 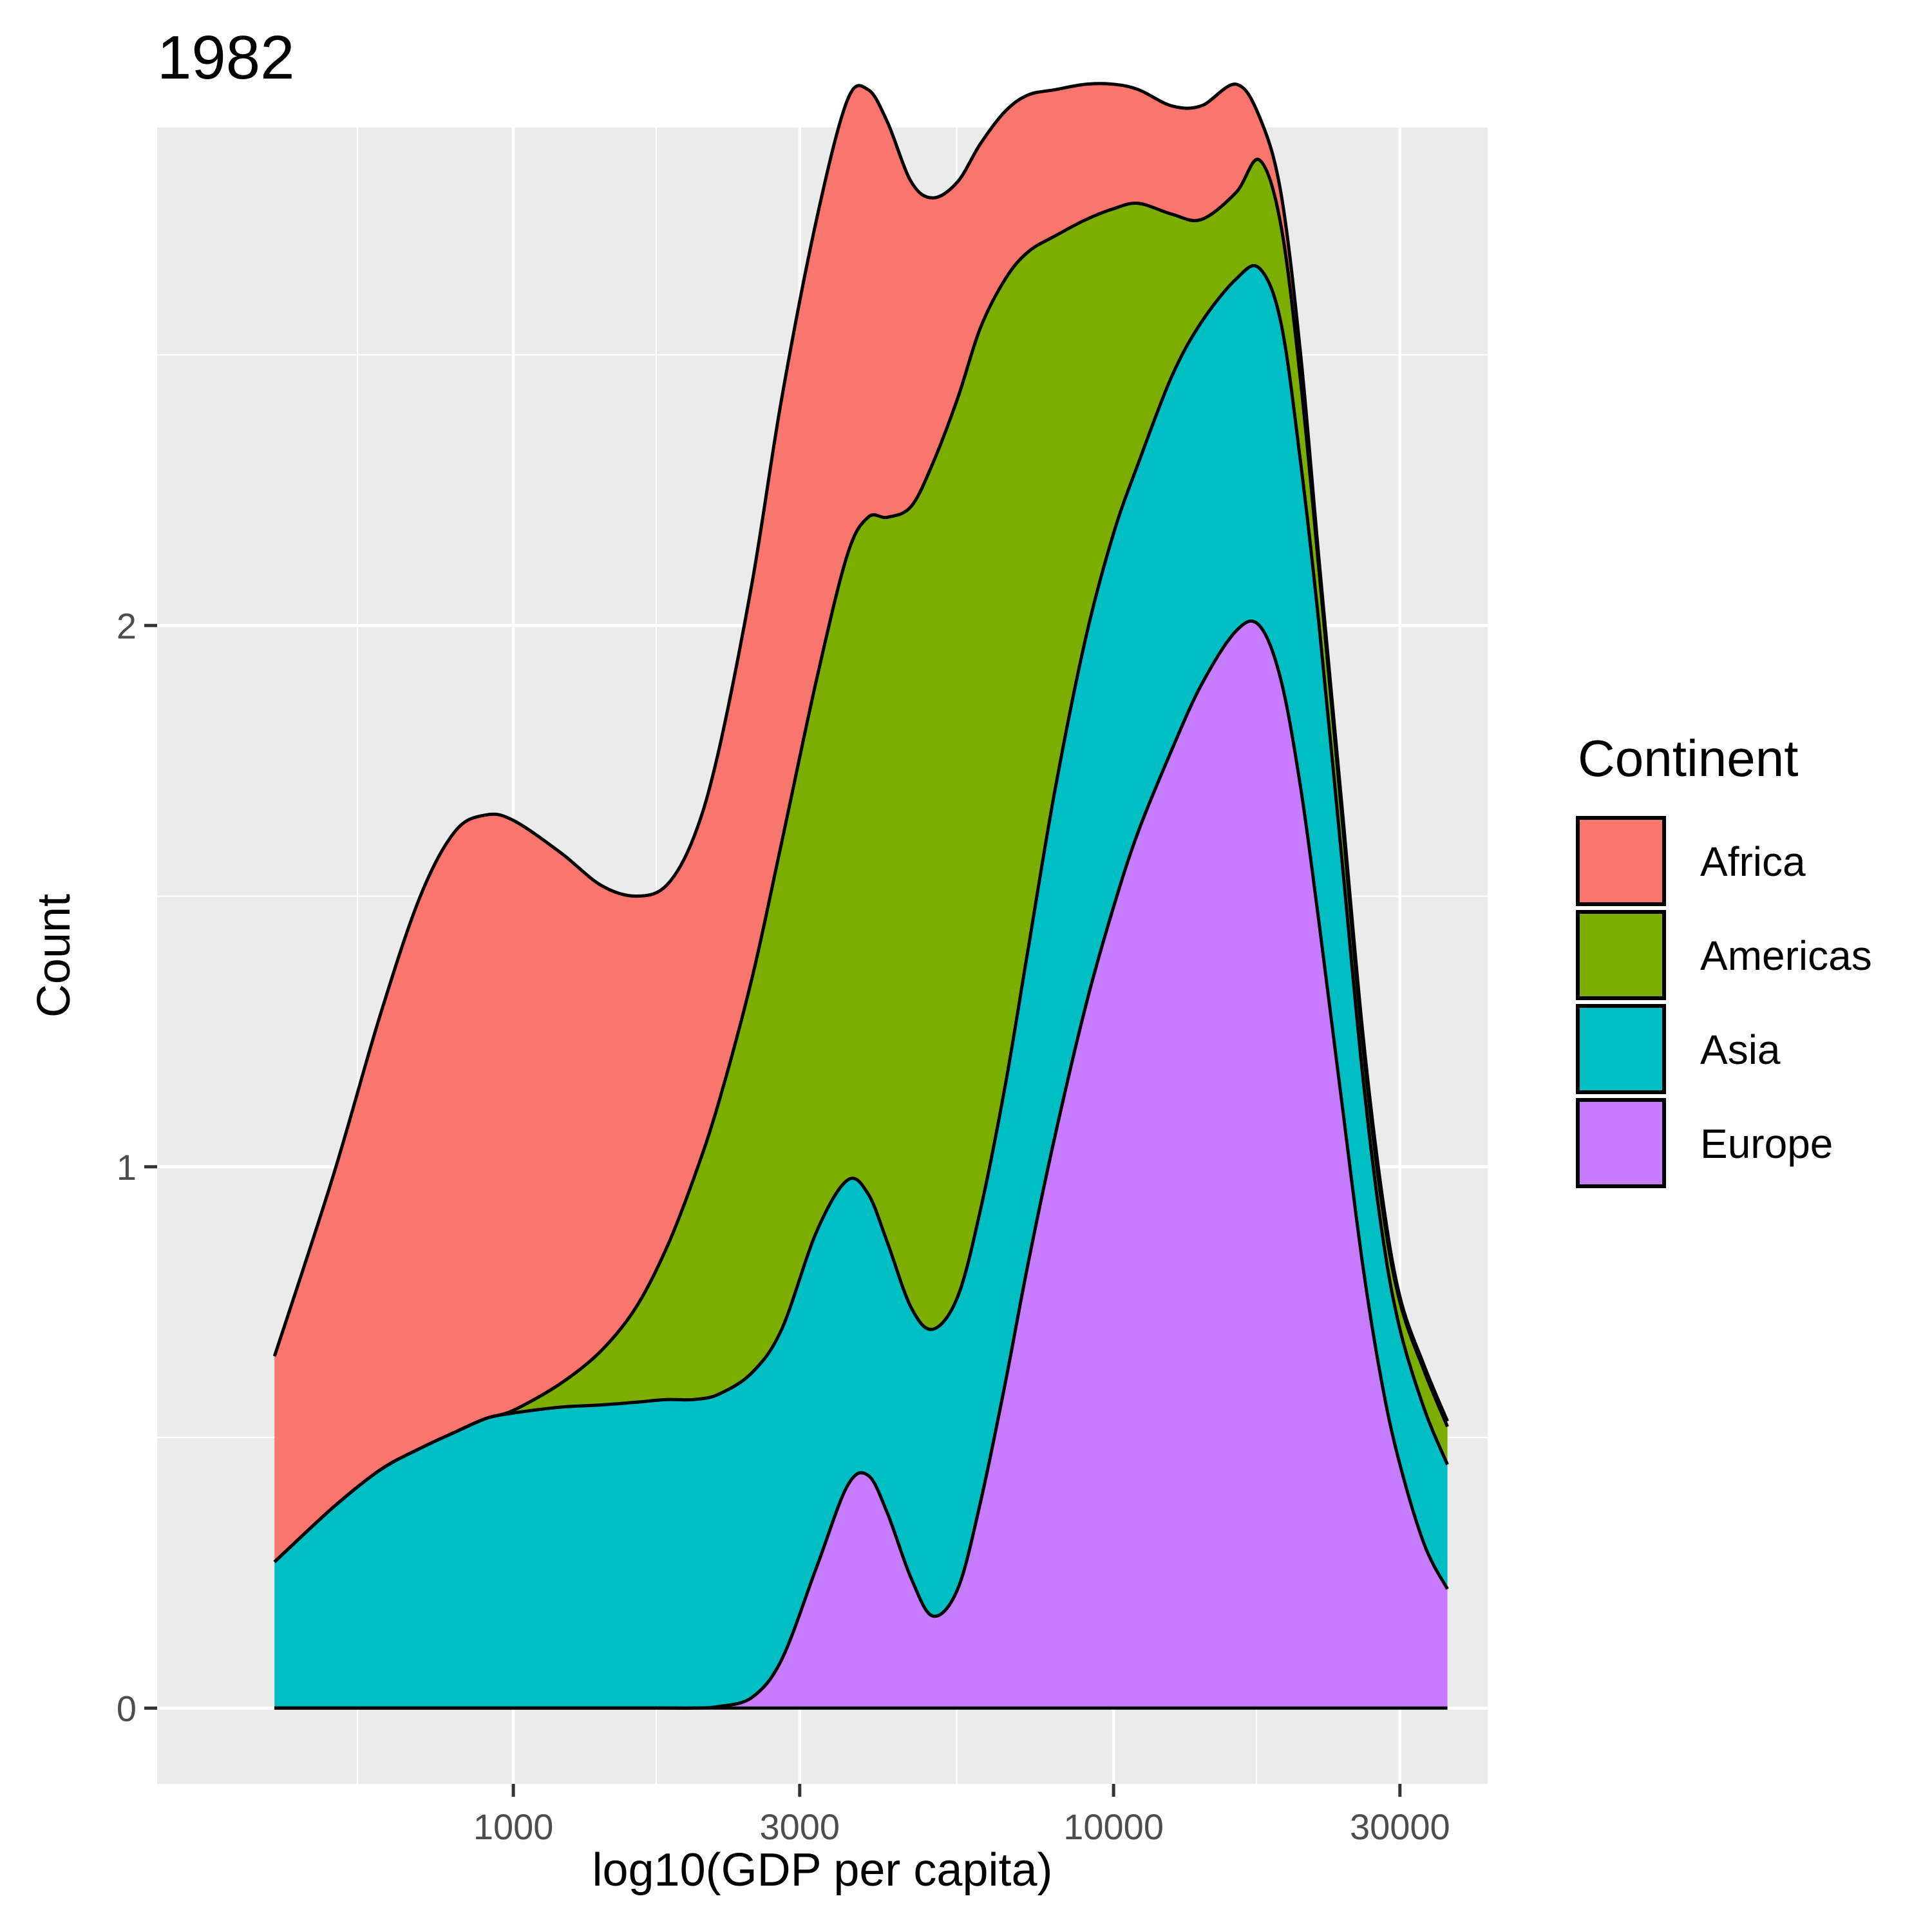 I want to click on y-axis-title: Count, so click(x=54, y=956).